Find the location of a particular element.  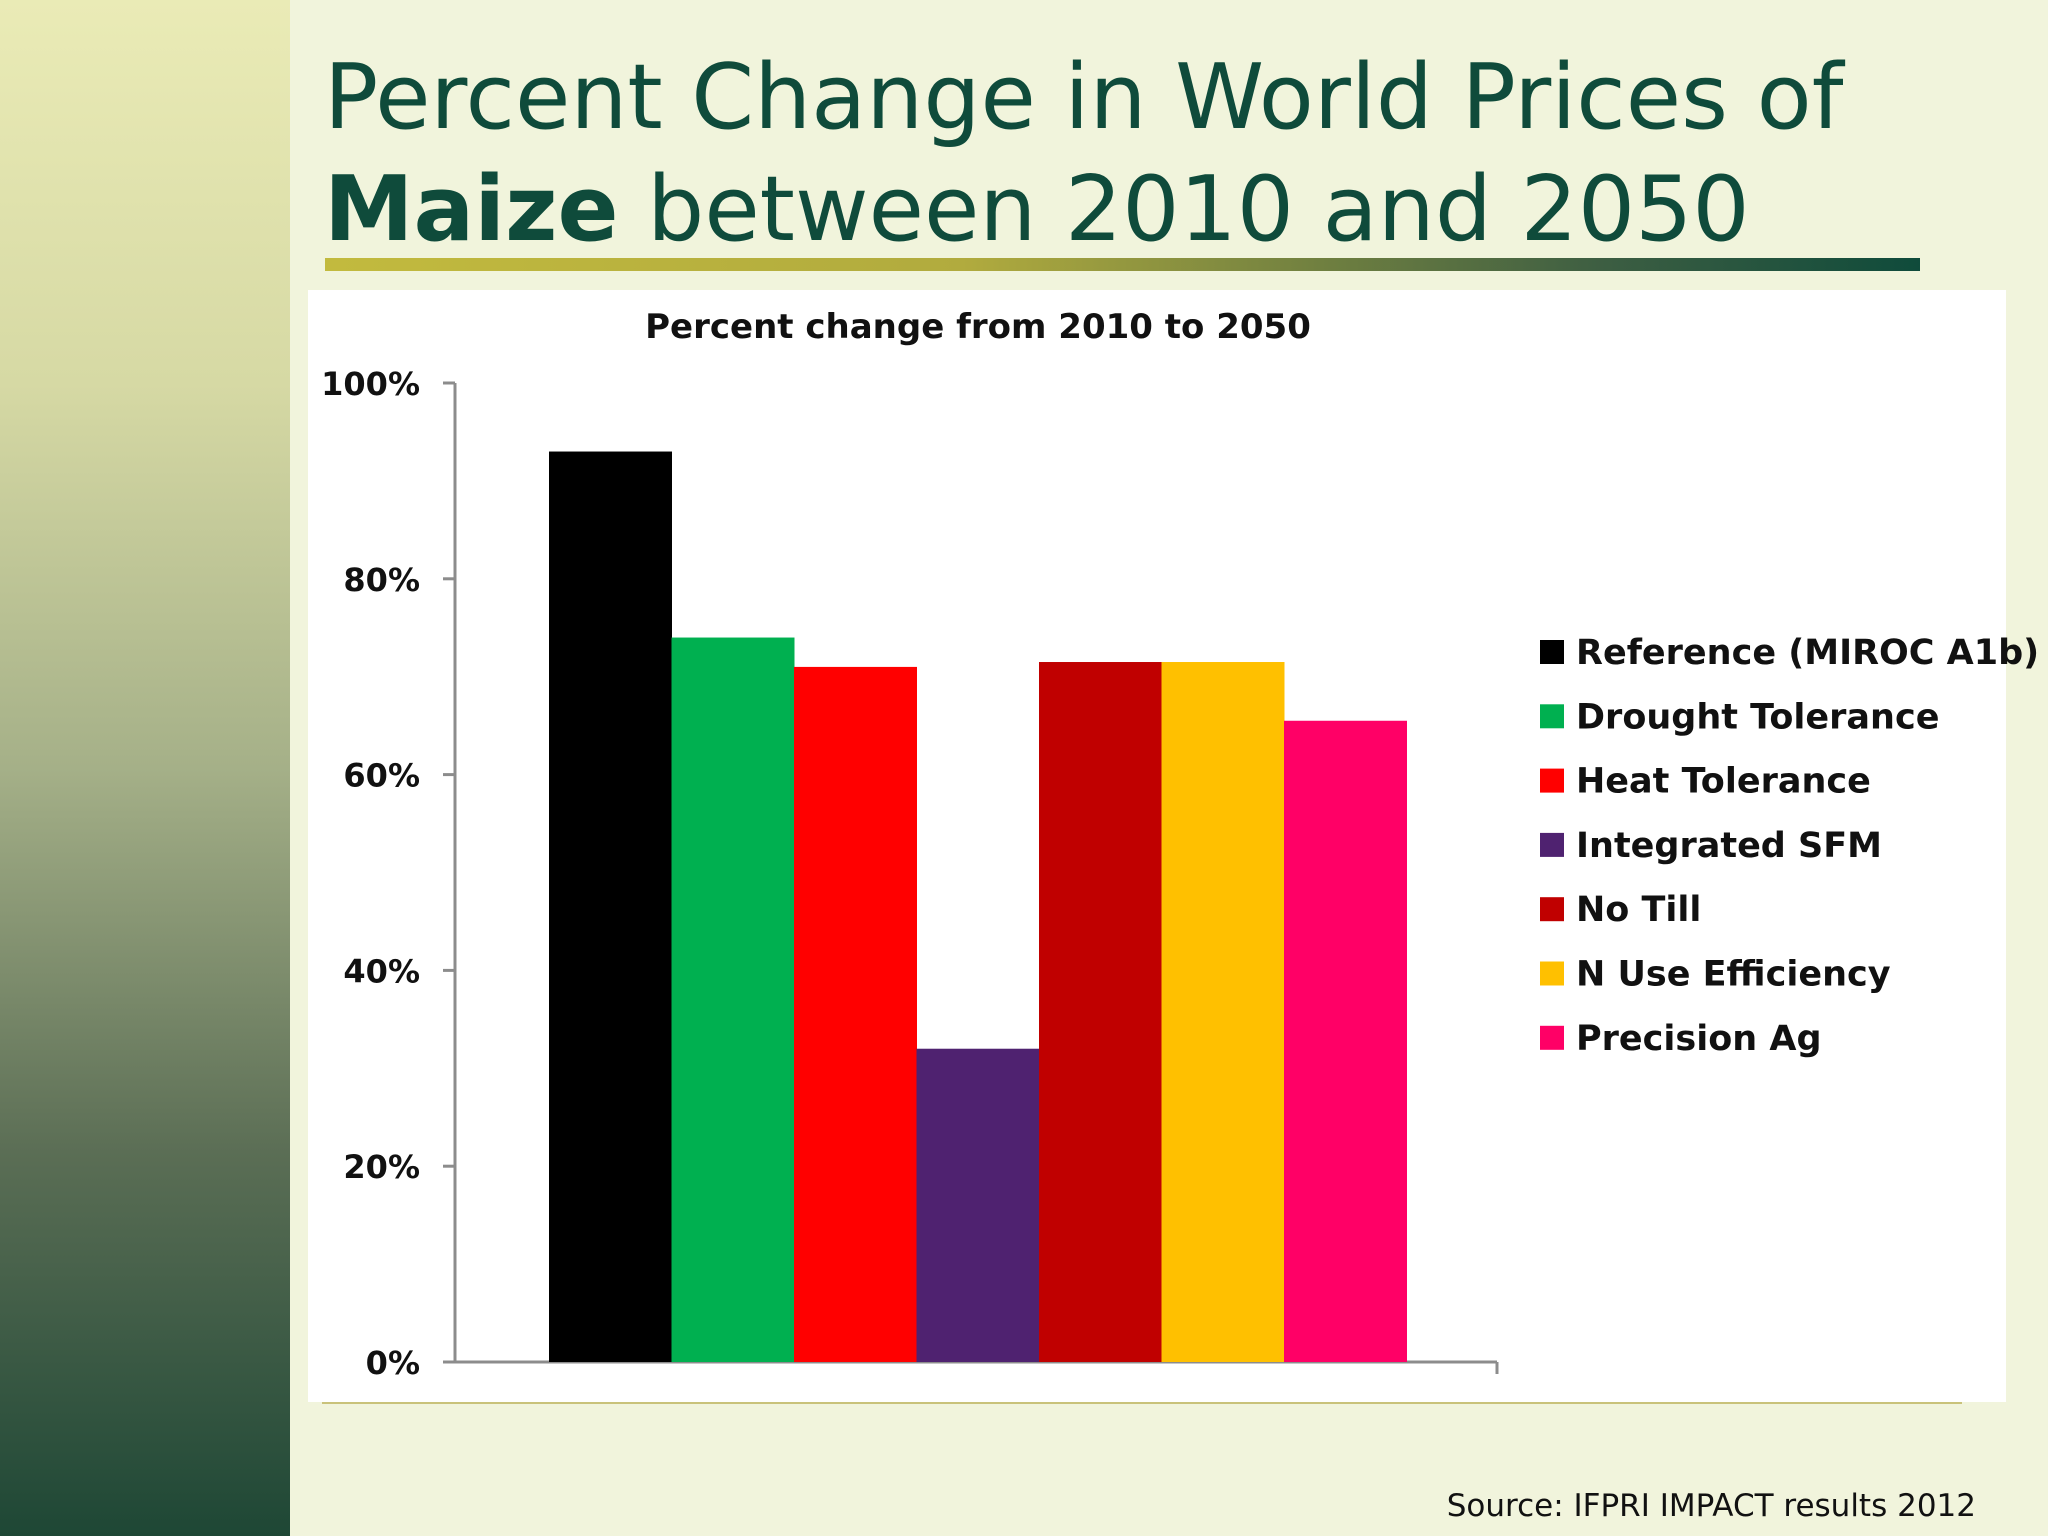

y-tick-label: 20% is located at coordinates (381, 1167).